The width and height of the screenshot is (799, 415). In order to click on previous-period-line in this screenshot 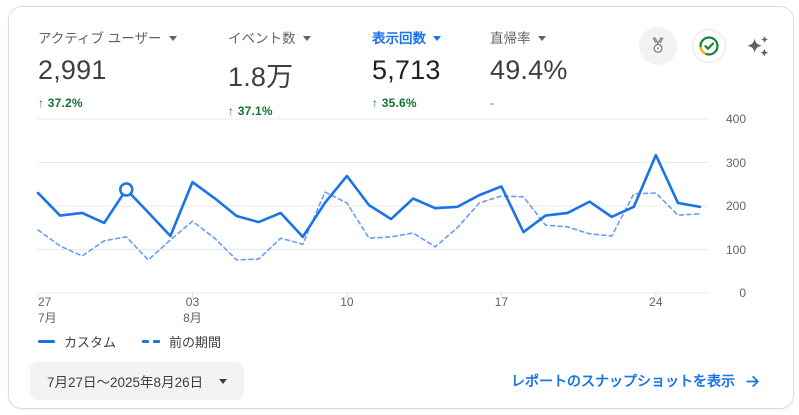, I will do `click(369, 226)`.